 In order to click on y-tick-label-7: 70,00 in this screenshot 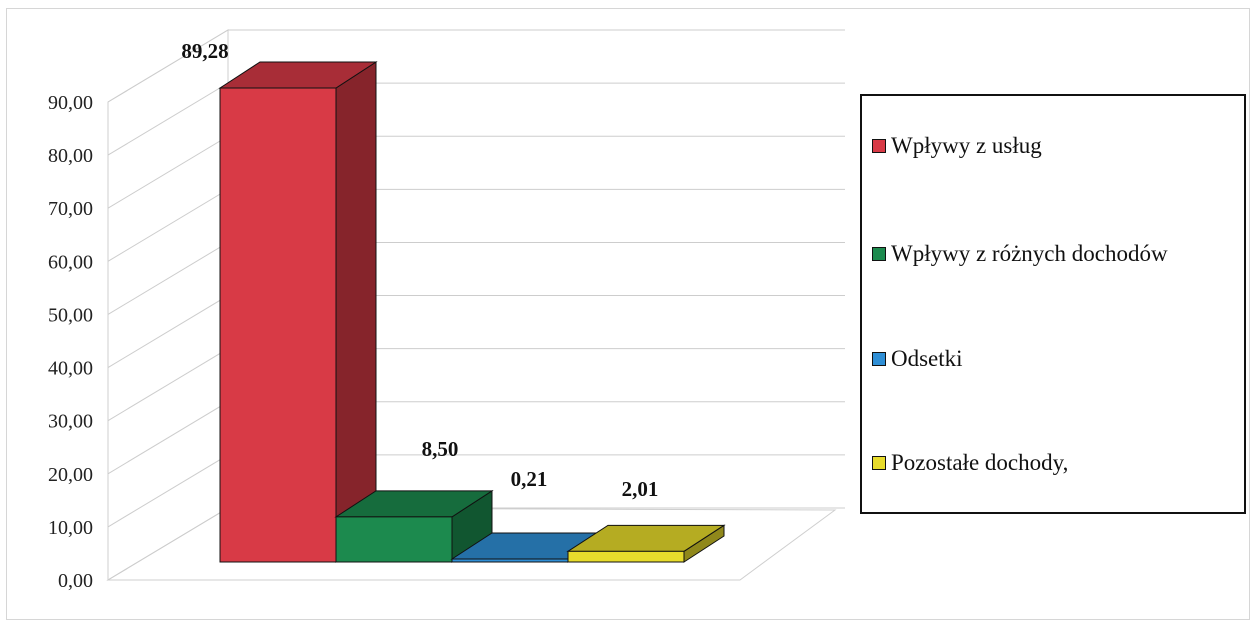, I will do `click(70, 209)`.